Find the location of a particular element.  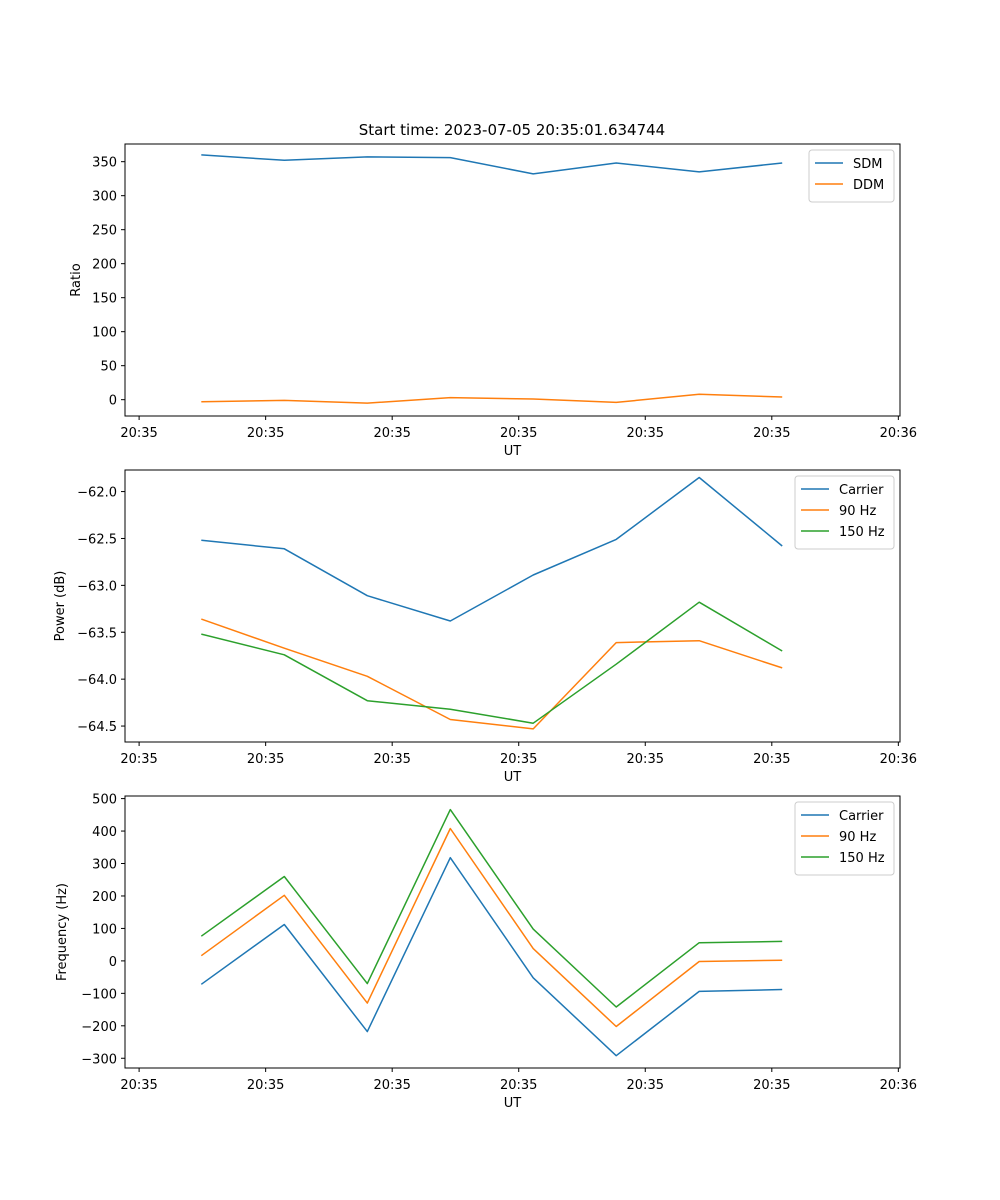

y-tick-label: 350 is located at coordinates (104, 163).